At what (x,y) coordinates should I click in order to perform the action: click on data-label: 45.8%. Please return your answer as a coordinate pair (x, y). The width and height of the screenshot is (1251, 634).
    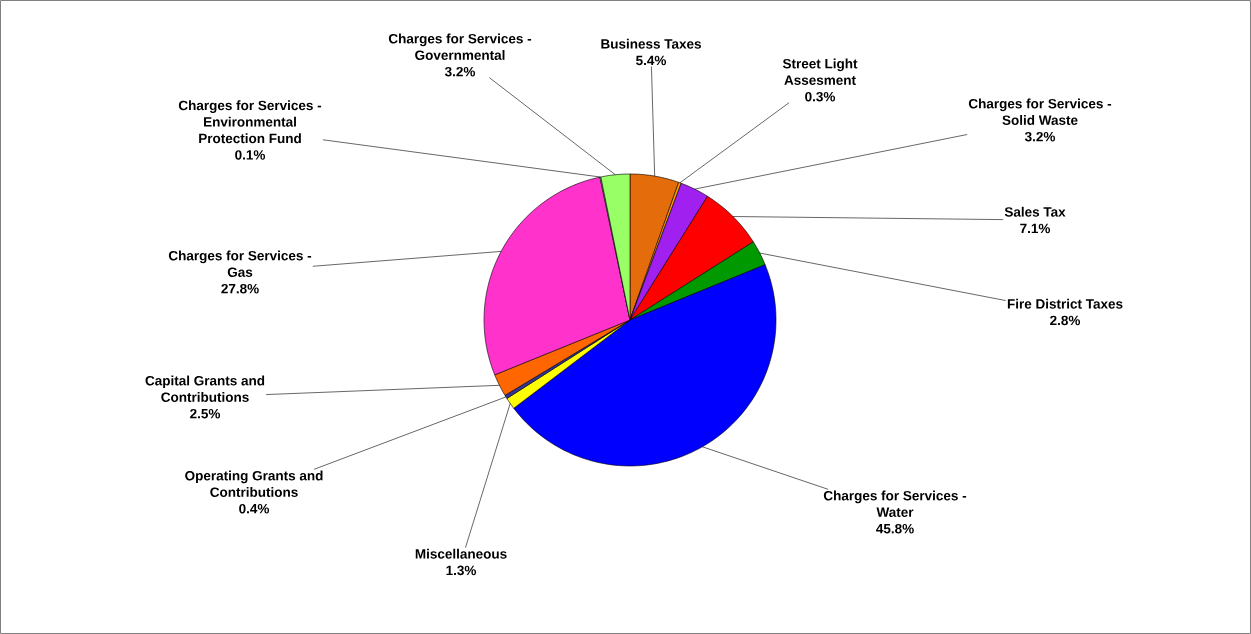
    Looking at the image, I should click on (895, 528).